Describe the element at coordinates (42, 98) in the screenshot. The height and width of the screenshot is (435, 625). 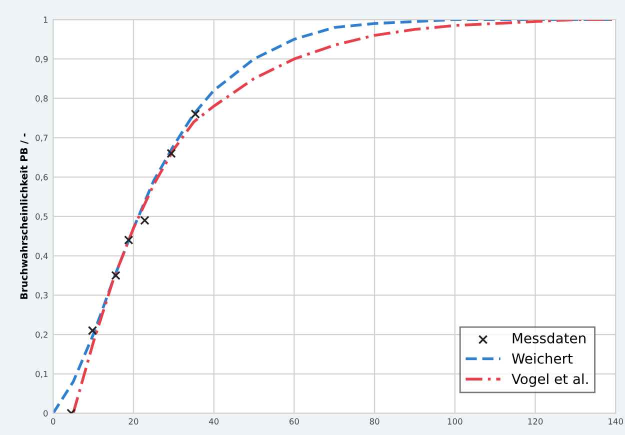
I see `y-tick-label: 0,8` at that location.